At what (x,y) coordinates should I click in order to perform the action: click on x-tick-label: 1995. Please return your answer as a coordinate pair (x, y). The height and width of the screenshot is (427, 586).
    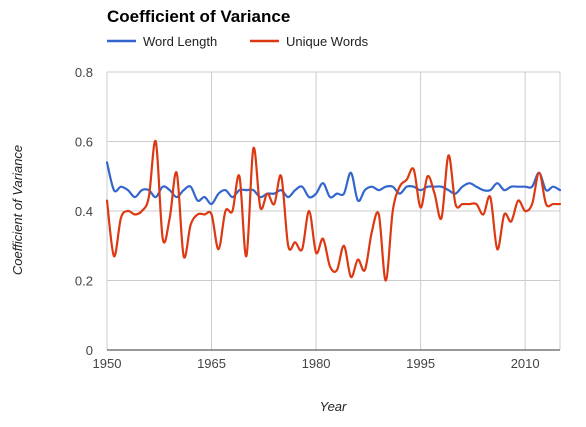
    Looking at the image, I should click on (420, 363).